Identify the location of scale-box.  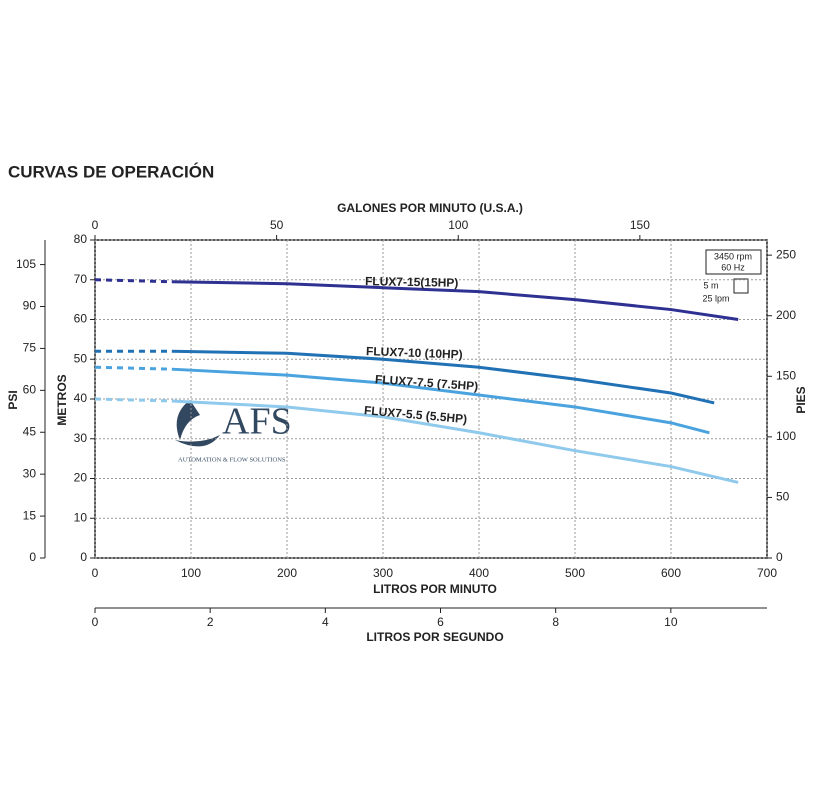
(741, 286).